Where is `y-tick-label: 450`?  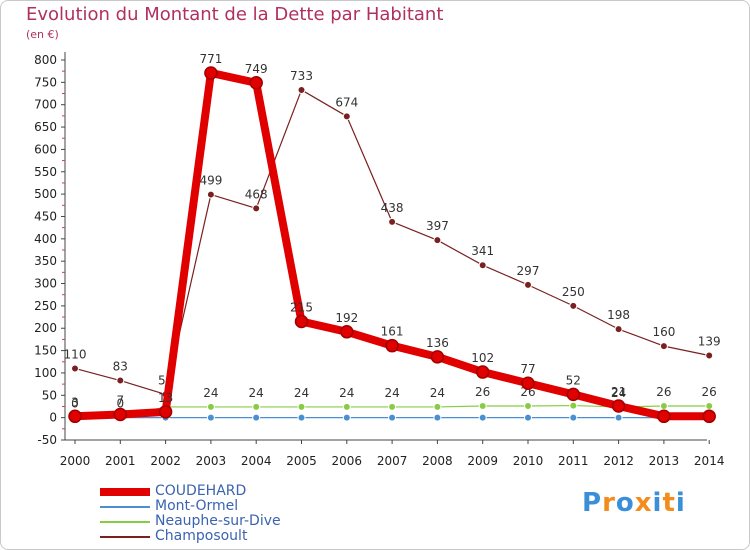 y-tick-label: 450 is located at coordinates (45, 216).